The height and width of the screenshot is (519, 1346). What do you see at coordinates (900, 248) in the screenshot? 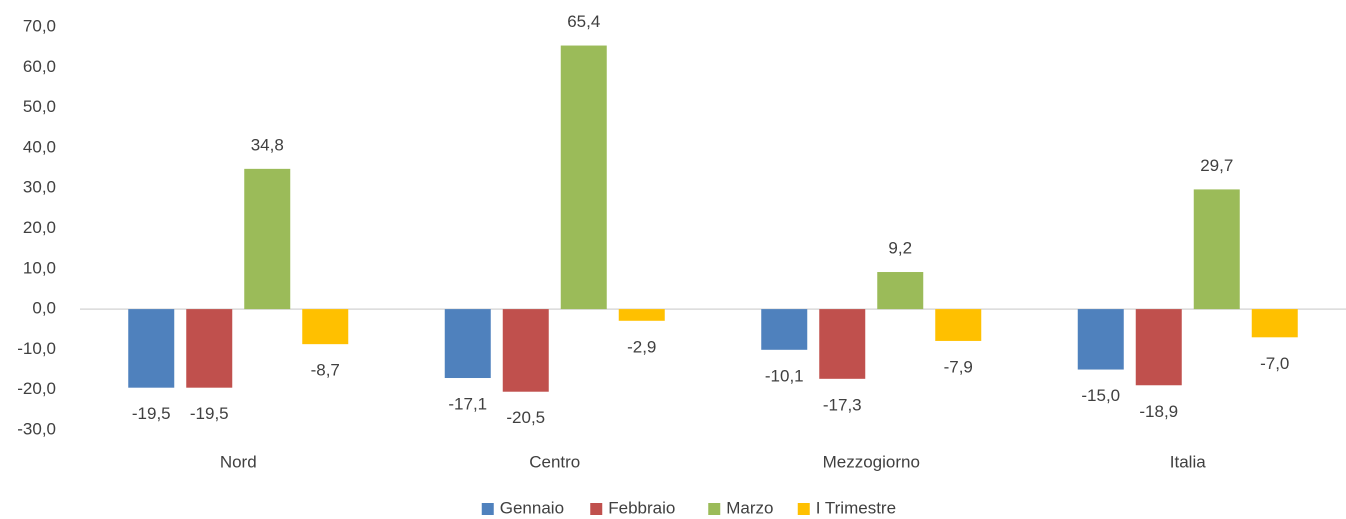
I see `data-label: 9,2` at bounding box center [900, 248].